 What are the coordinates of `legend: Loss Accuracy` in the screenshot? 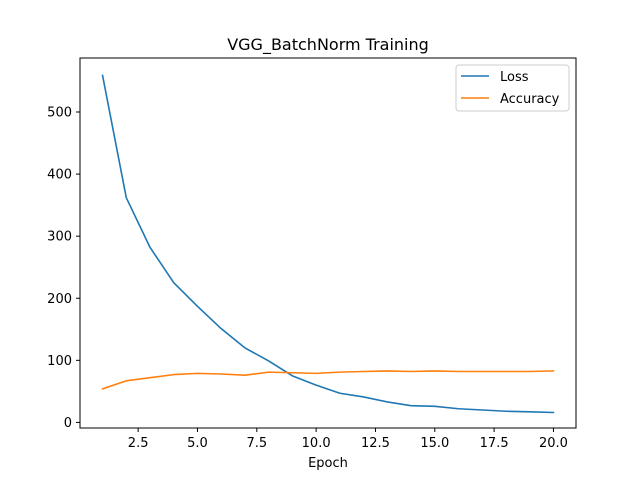 It's located at (512, 88).